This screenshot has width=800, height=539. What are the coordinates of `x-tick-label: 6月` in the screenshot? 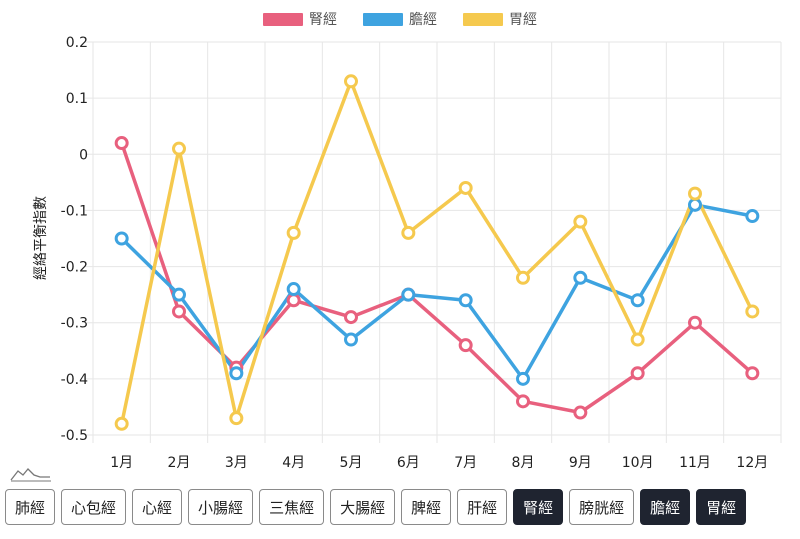 It's located at (408, 463).